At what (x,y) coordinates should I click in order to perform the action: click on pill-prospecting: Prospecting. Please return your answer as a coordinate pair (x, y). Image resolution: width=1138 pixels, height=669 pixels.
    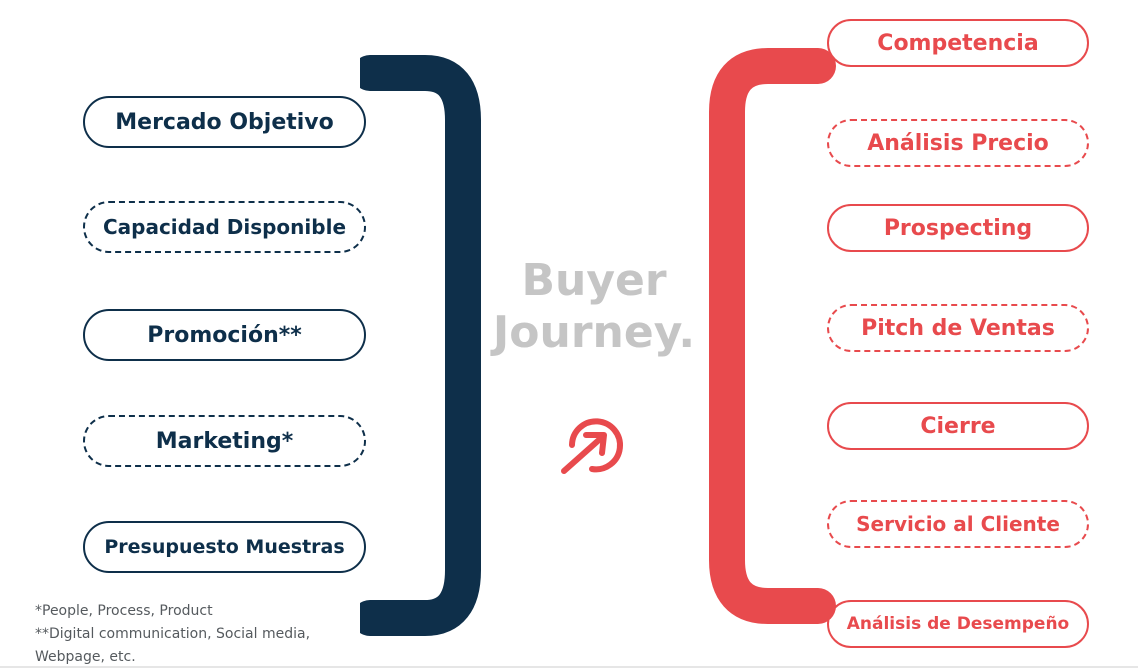
    Looking at the image, I should click on (958, 228).